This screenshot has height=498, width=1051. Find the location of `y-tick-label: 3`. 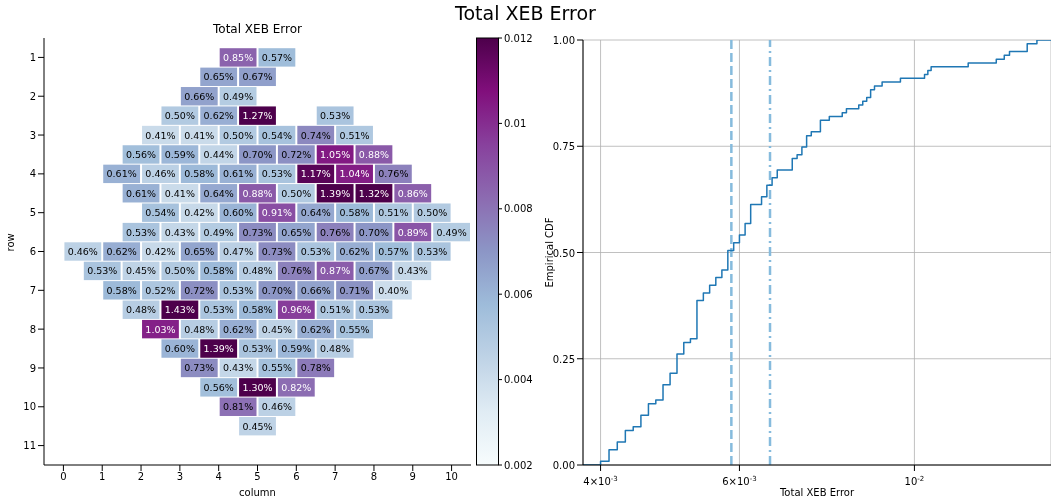

y-tick-label: 3 is located at coordinates (32, 135).